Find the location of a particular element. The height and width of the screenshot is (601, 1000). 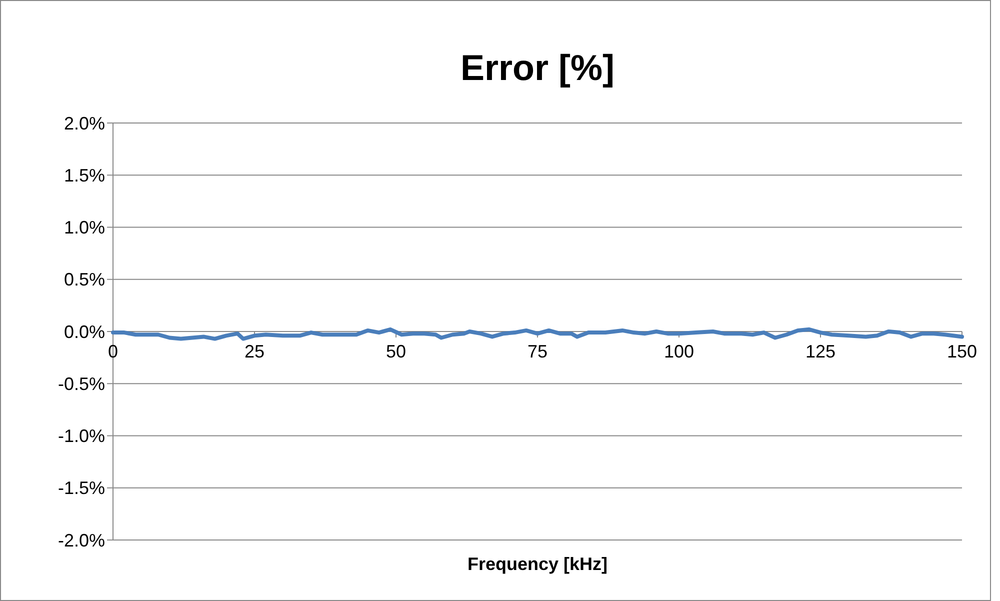

x-tick-label: 150 is located at coordinates (962, 352).